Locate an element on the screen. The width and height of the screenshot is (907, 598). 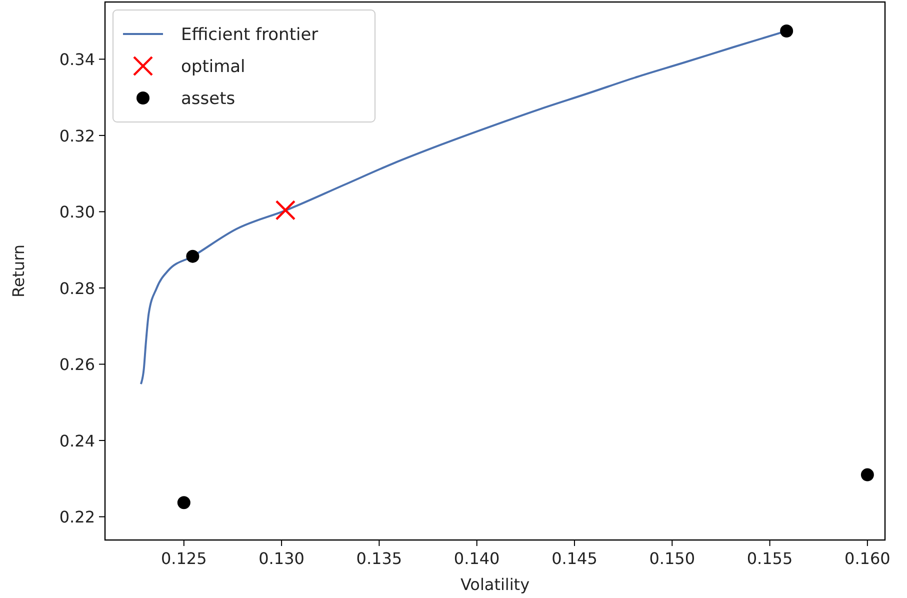
legend-label: assets is located at coordinates (208, 99).